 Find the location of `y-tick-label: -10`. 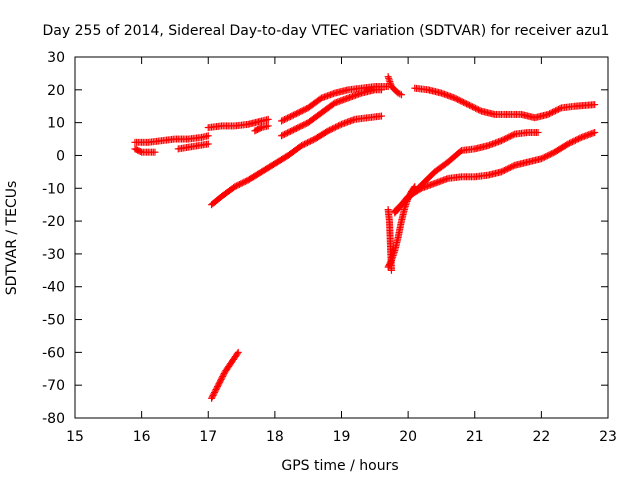

y-tick-label: -10 is located at coordinates (53, 189).